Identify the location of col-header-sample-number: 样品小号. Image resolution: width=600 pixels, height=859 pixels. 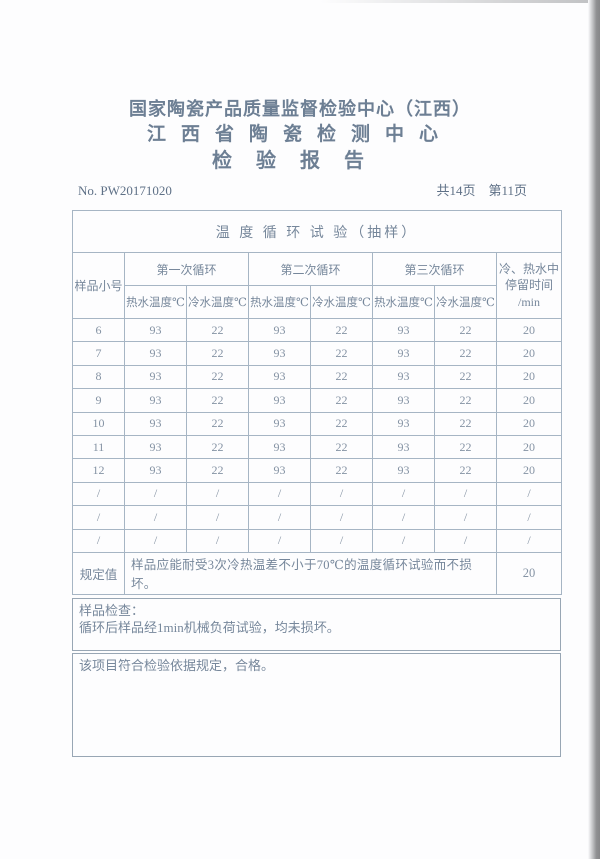
(98, 285).